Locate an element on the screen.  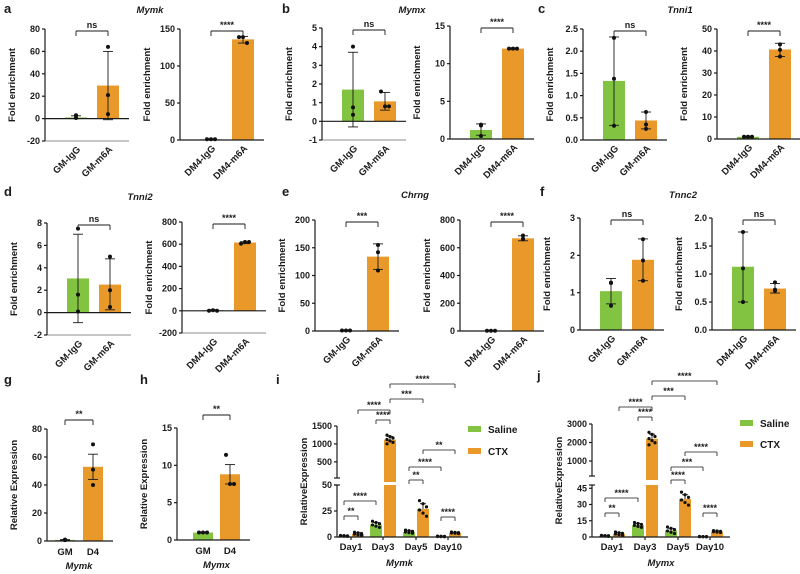
x-tick-label: Day10 is located at coordinates (448, 547).